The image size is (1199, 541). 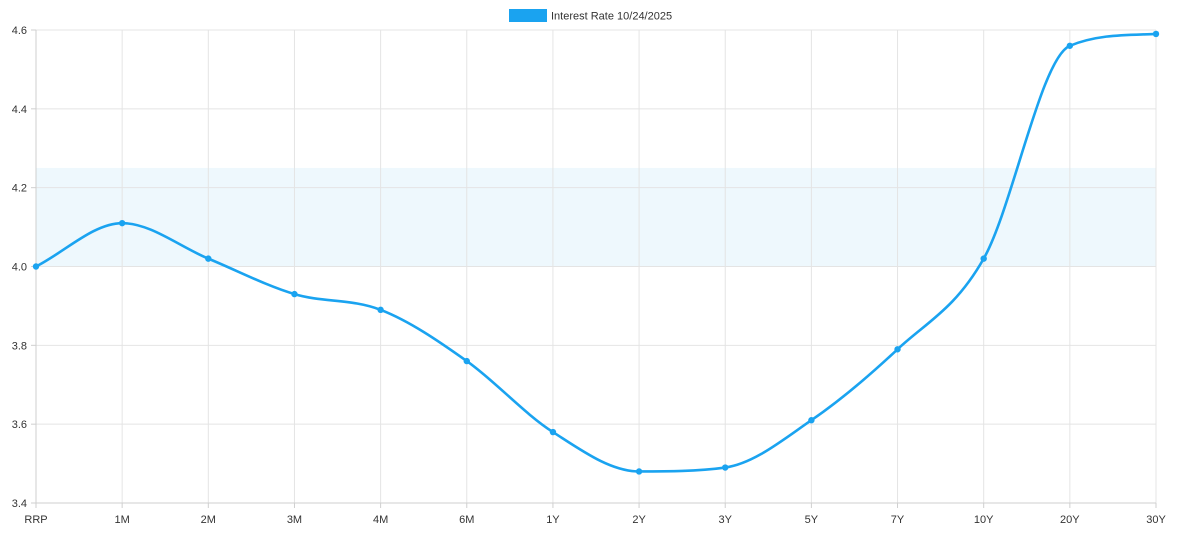 I want to click on data-point-4m, so click(x=380, y=310).